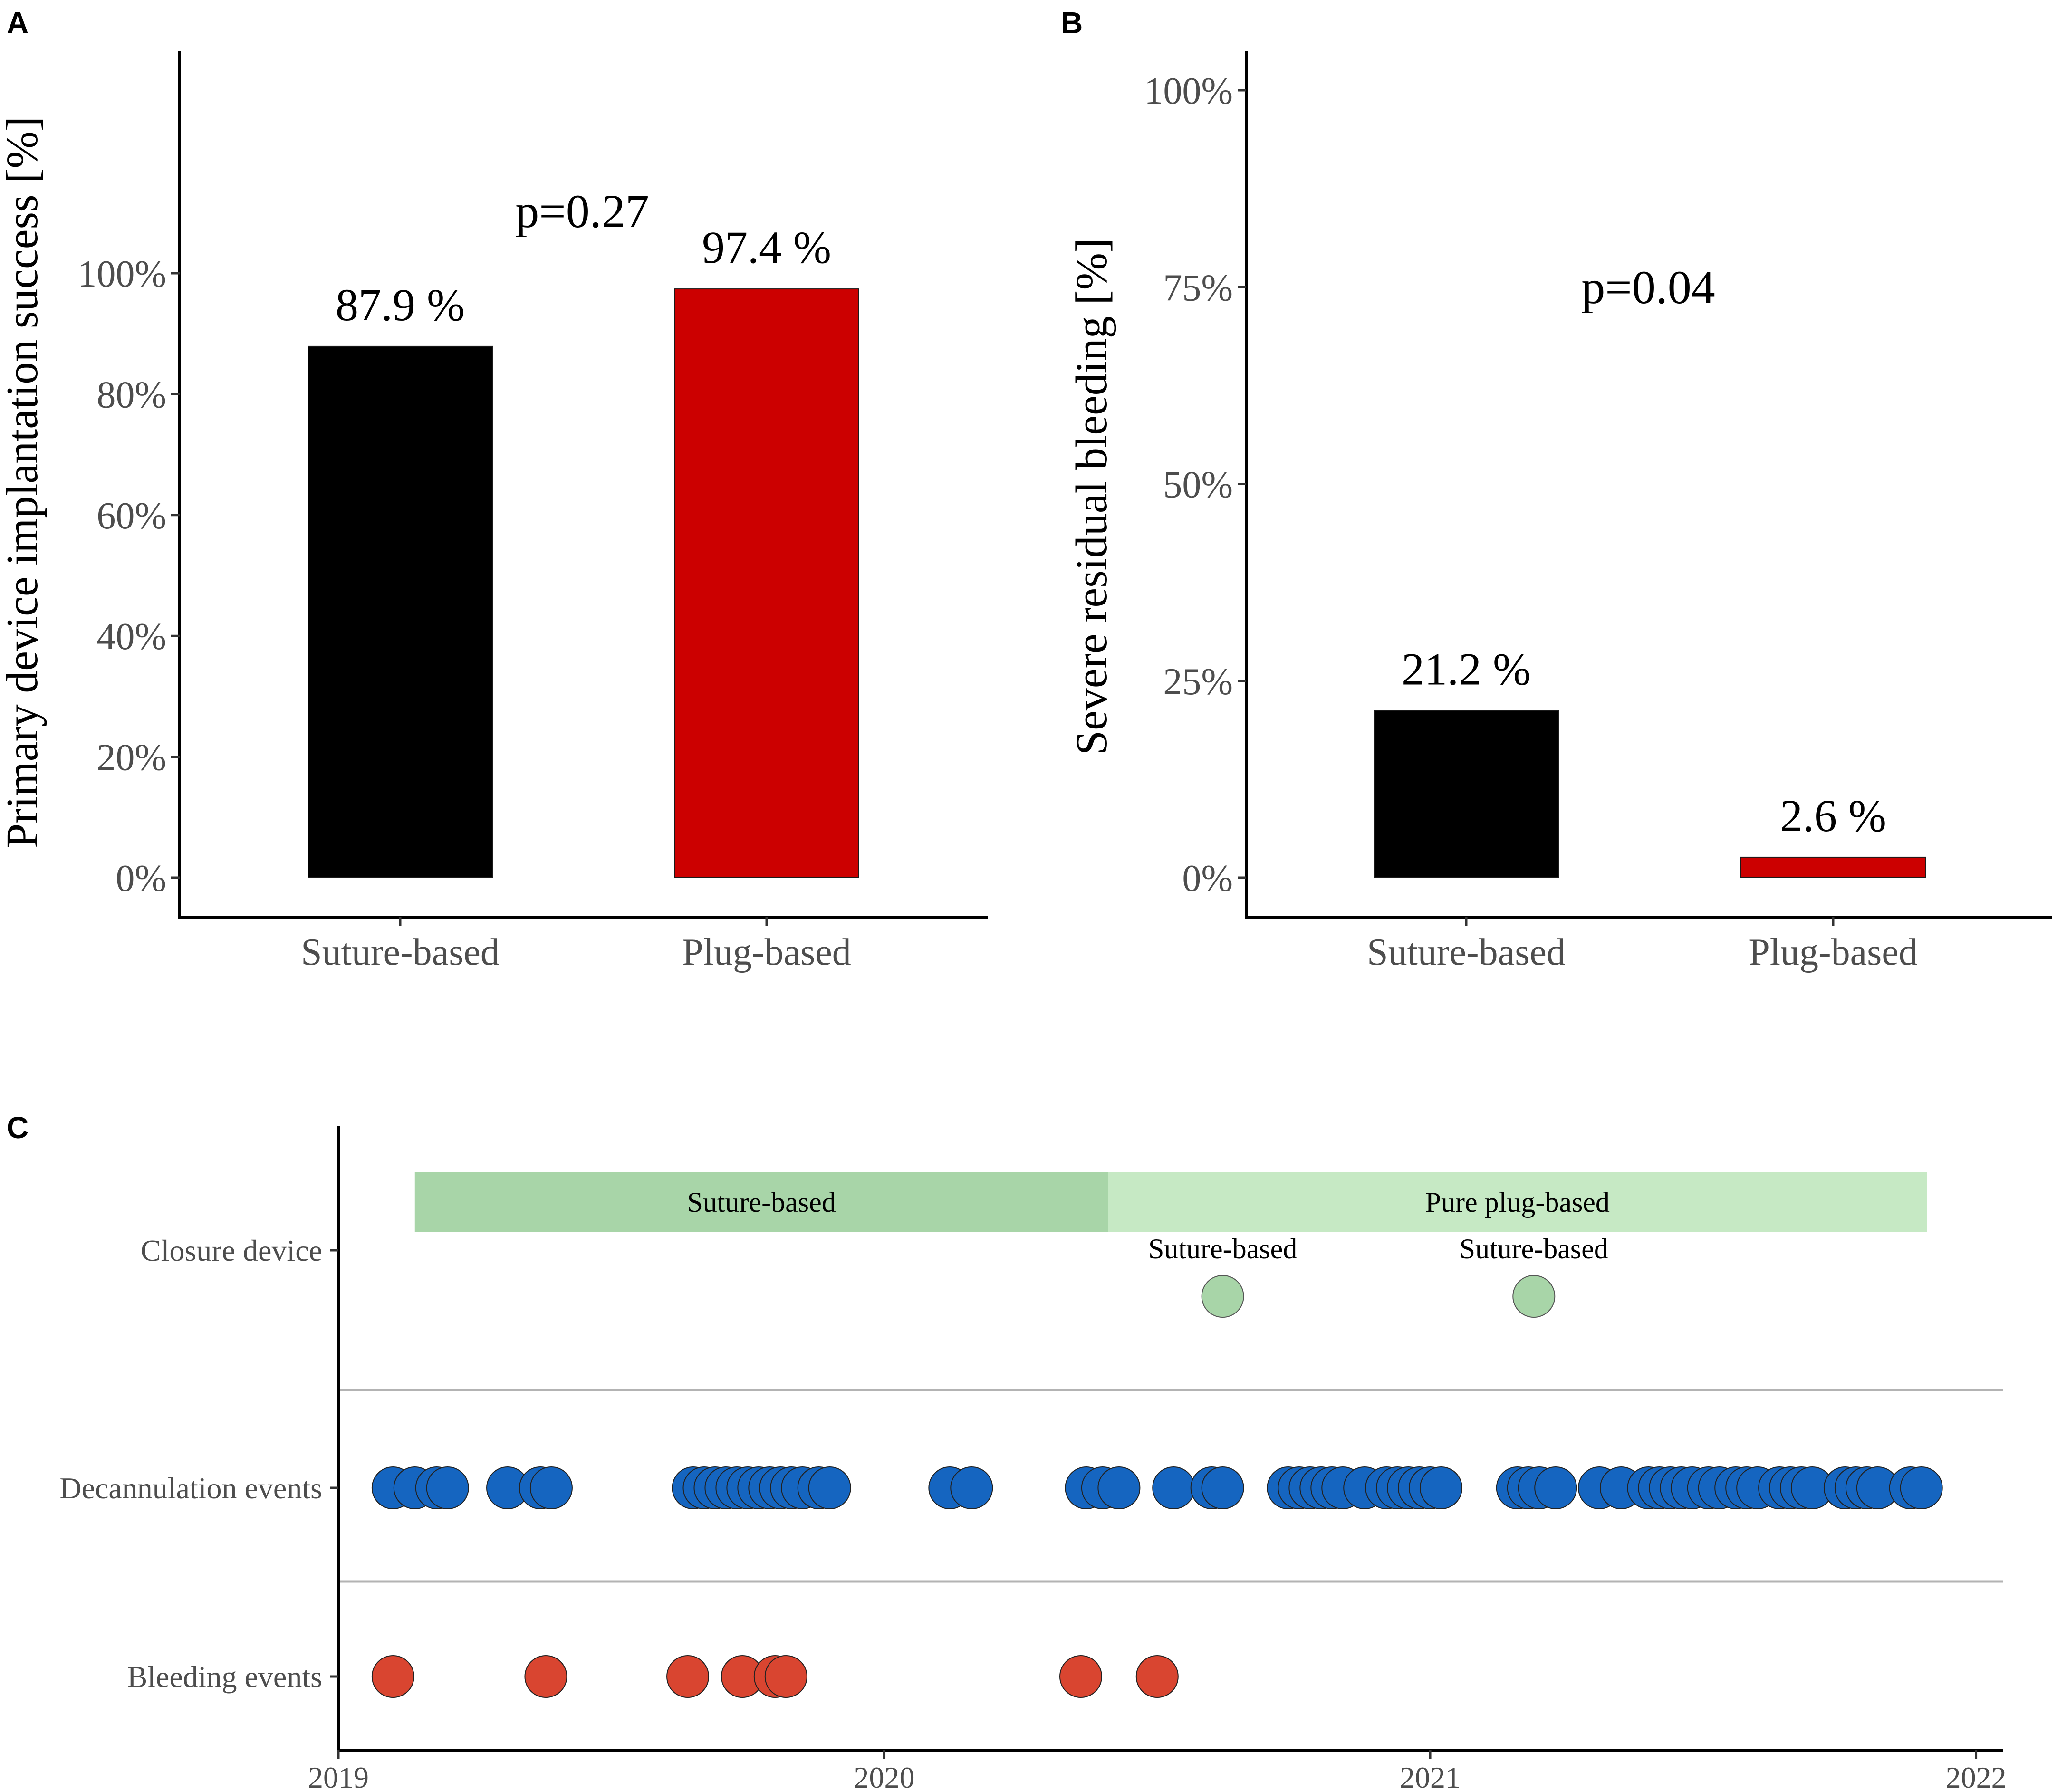  I want to click on value-label: 97.4 %, so click(766, 247).